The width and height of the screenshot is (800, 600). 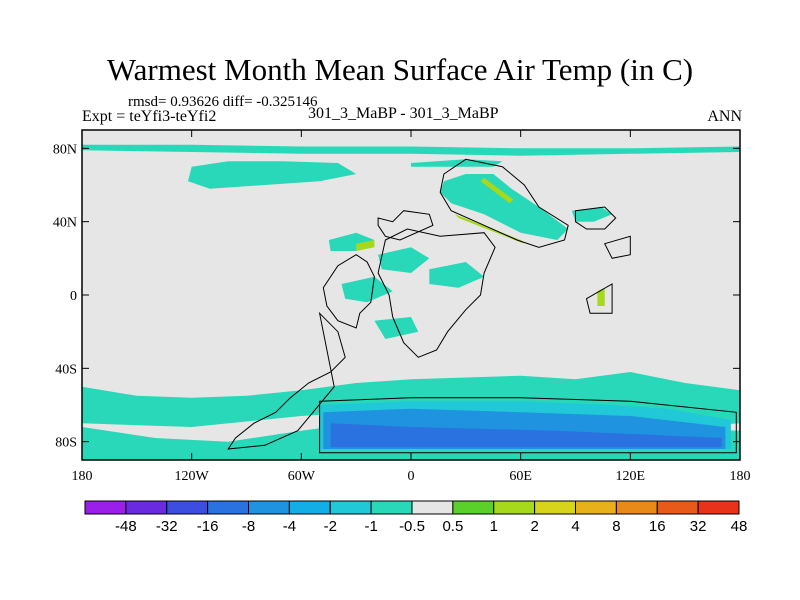 I want to click on colorbar-label: 0.5, so click(x=452, y=526).